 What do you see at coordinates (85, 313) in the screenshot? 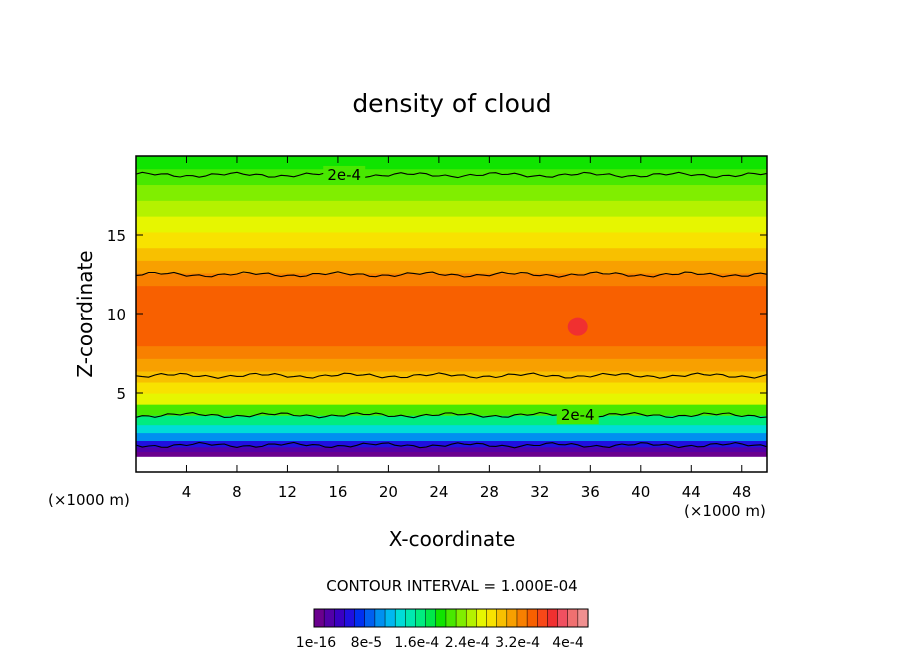
I see `y-axis-label: Z-coordinate` at bounding box center [85, 313].